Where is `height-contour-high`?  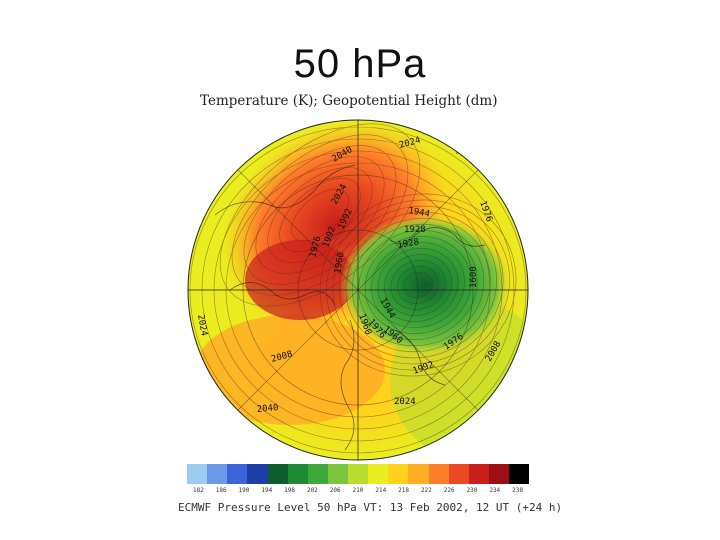 height-contour-high is located at coordinates (320, 215).